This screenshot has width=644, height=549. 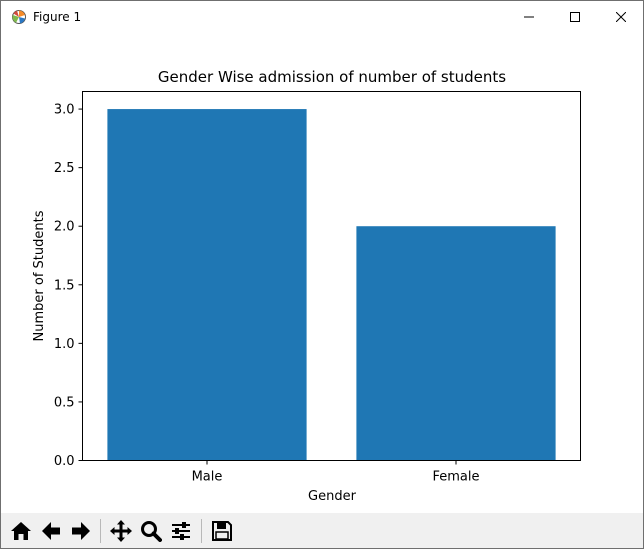 I want to click on y-tick-label: 1.5, so click(x=64, y=285).